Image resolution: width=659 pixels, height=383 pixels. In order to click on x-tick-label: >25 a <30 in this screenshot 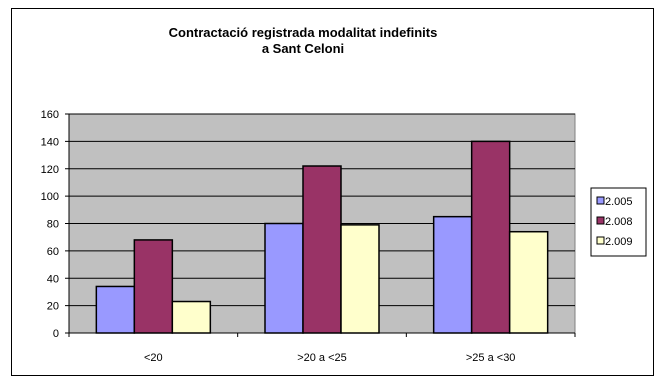, I will do `click(491, 358)`.